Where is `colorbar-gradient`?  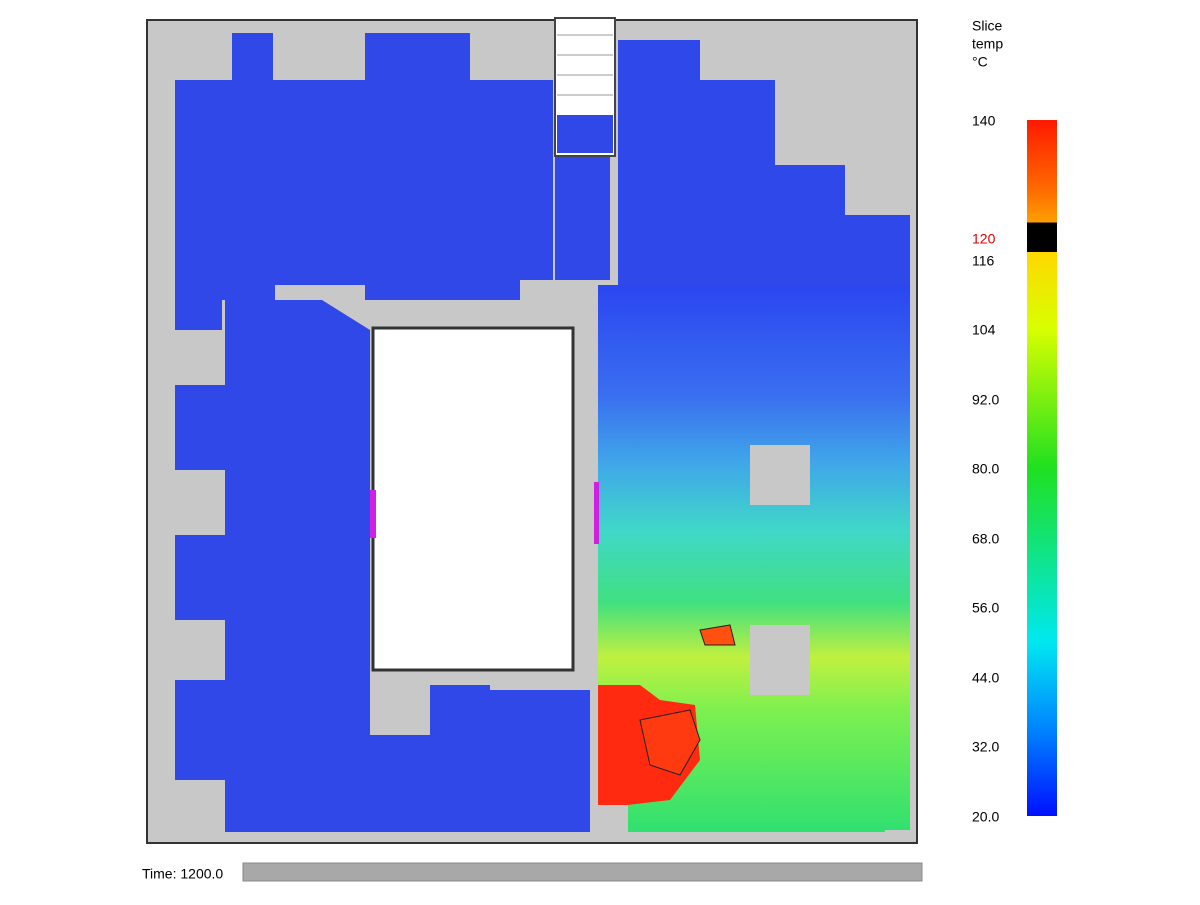 colorbar-gradient is located at coordinates (1042, 468).